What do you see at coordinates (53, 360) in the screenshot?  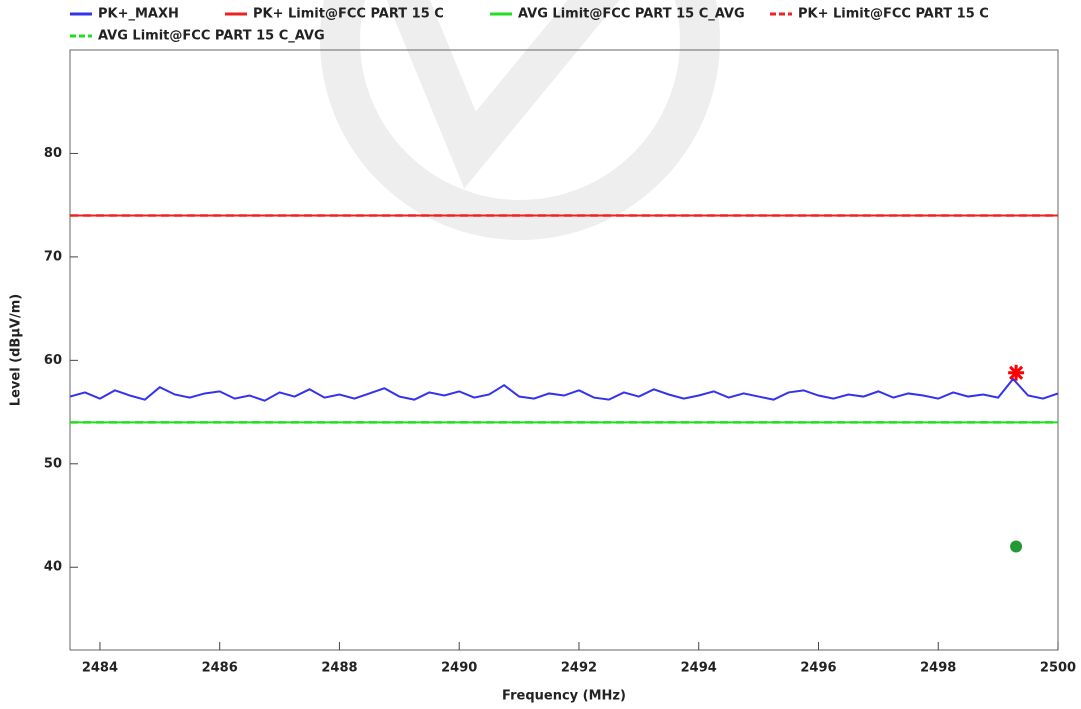 I see `y-tick-label: 60` at bounding box center [53, 360].